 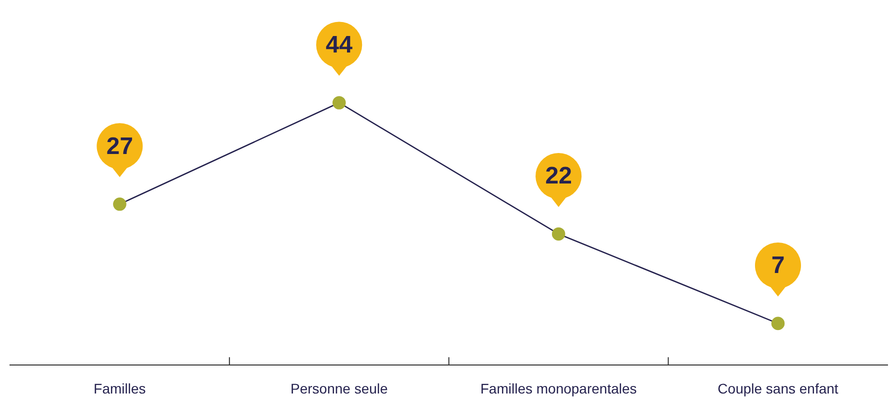 What do you see at coordinates (778, 266) in the screenshot?
I see `data-label: 7` at bounding box center [778, 266].